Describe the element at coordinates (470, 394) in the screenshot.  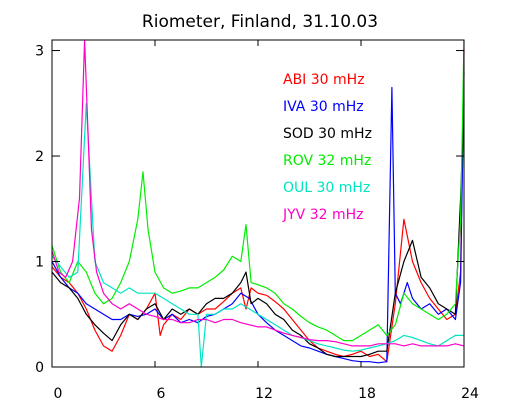
I see `x-tick-label: 24` at that location.